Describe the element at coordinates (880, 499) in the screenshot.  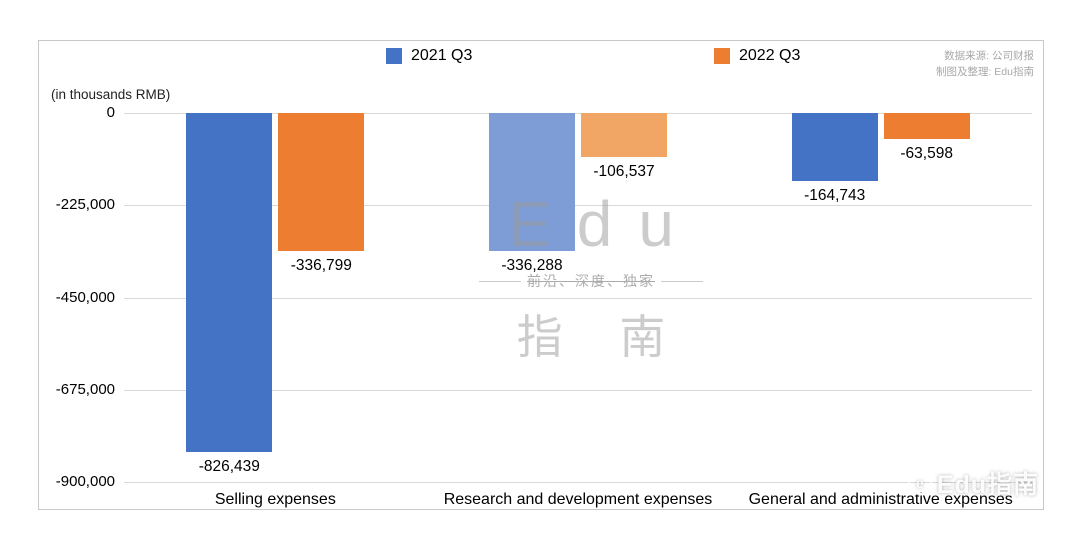
I see `x-category-label-3: General and administrative expenses` at that location.